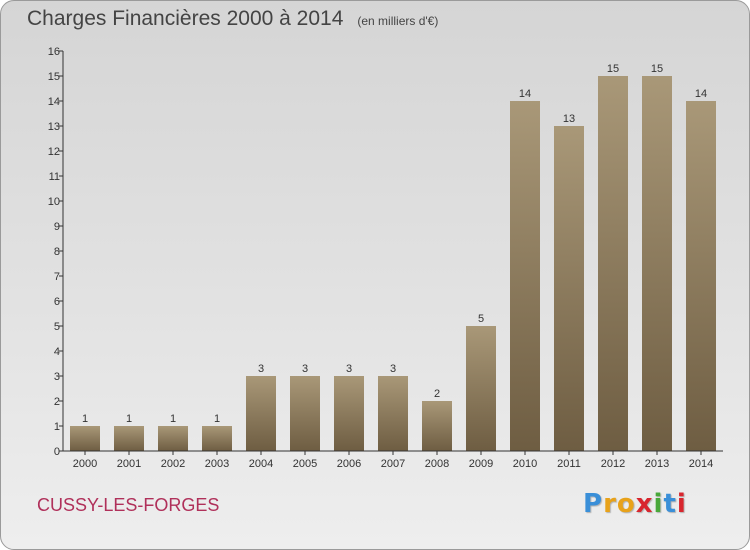  Describe the element at coordinates (481, 464) in the screenshot. I see `x-tick-label: 2009` at that location.